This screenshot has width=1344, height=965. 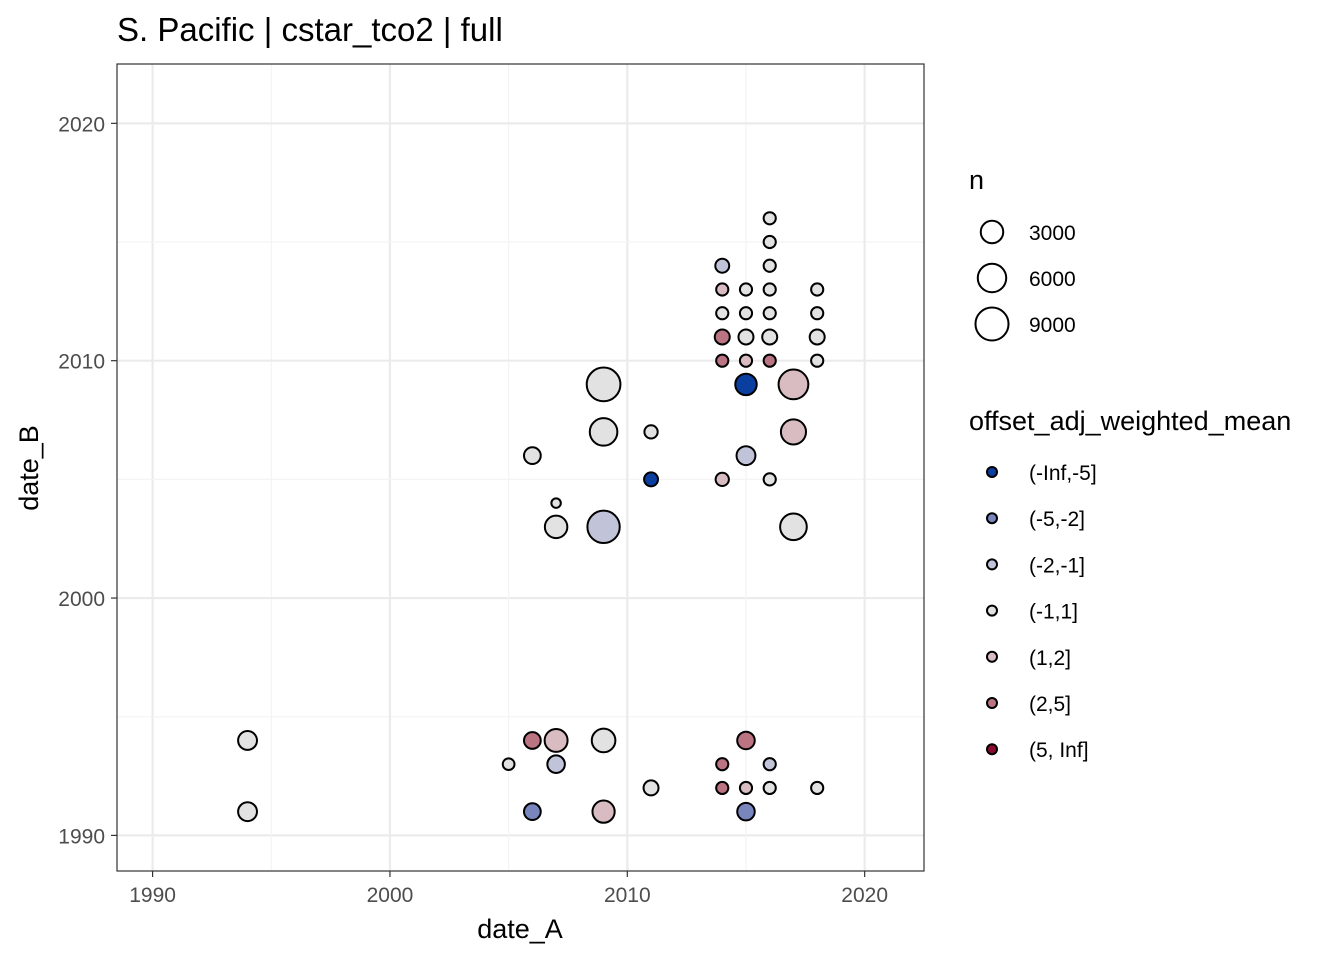 I want to click on size-legend-label: 3000, so click(x=1052, y=233).